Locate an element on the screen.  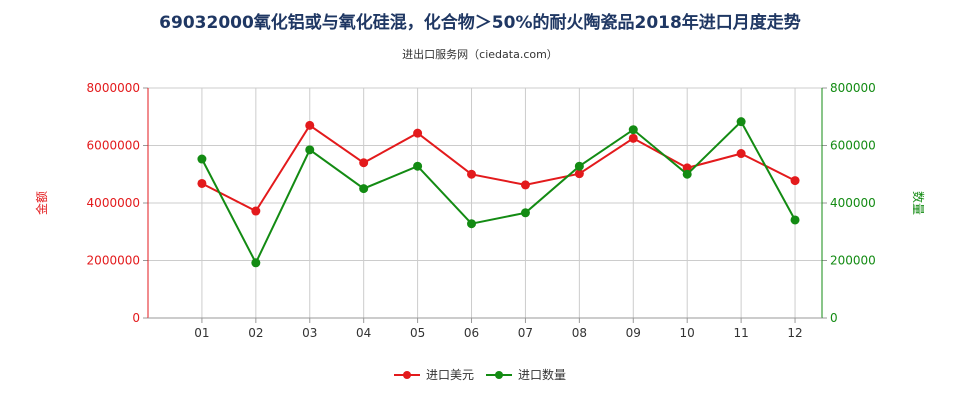
chart-subtitle: 进出口服务网（ciedata.com） is located at coordinates (480, 54).